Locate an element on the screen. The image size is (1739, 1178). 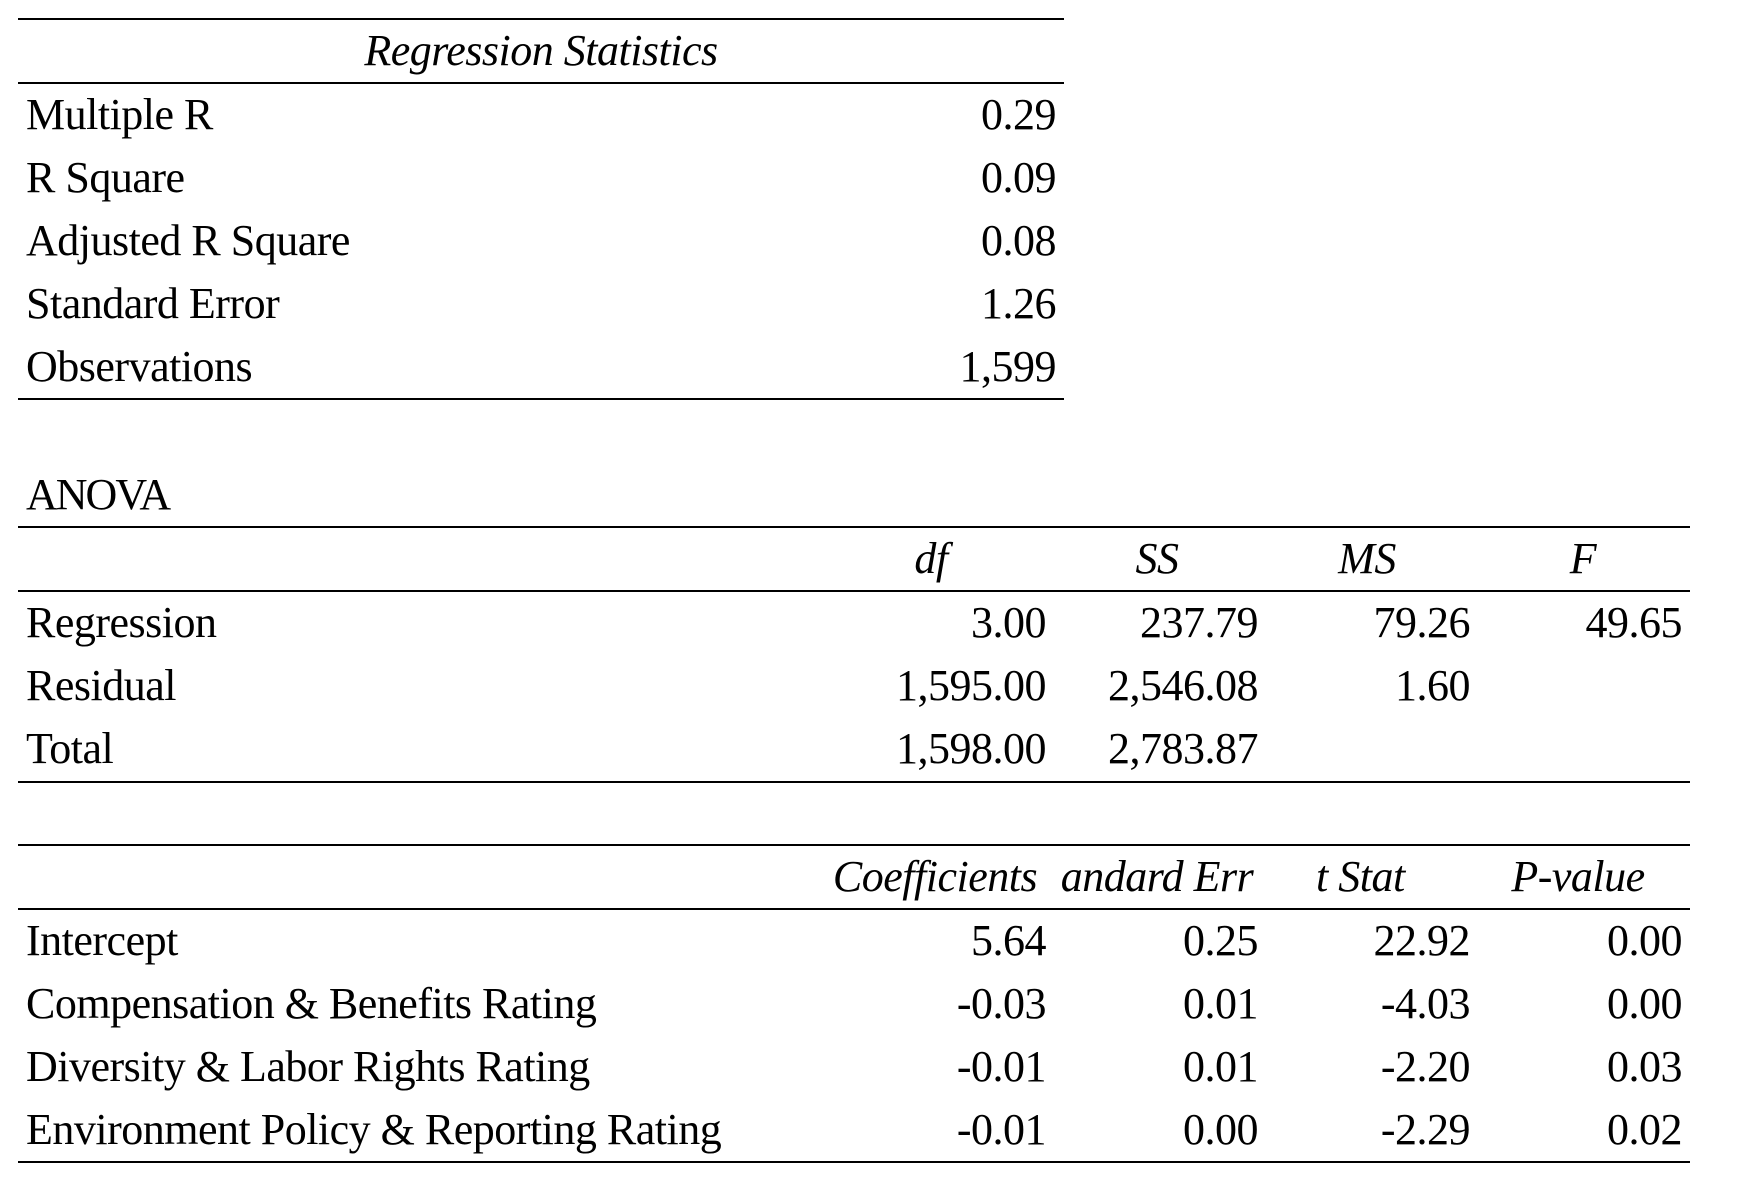
anova-df: 1,595.00 is located at coordinates (971, 685).